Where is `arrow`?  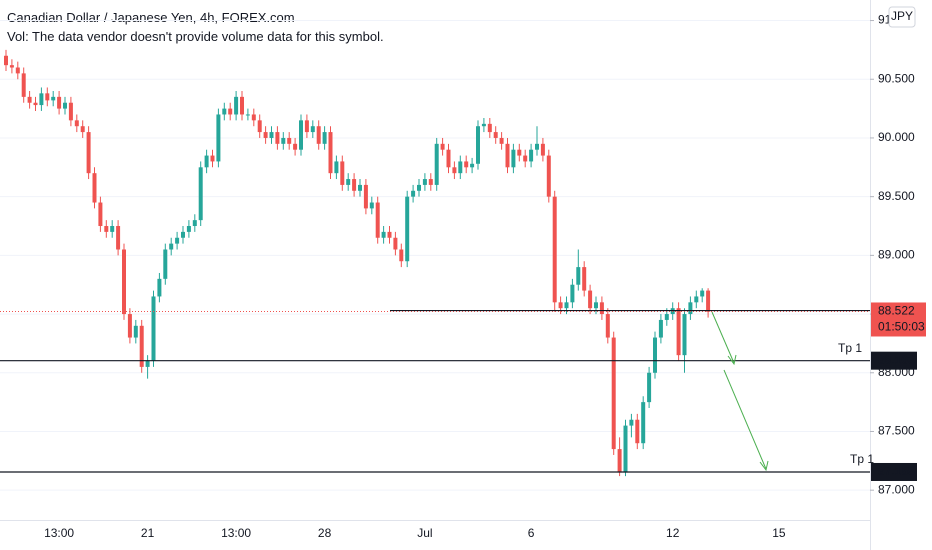 arrow is located at coordinates (723, 337).